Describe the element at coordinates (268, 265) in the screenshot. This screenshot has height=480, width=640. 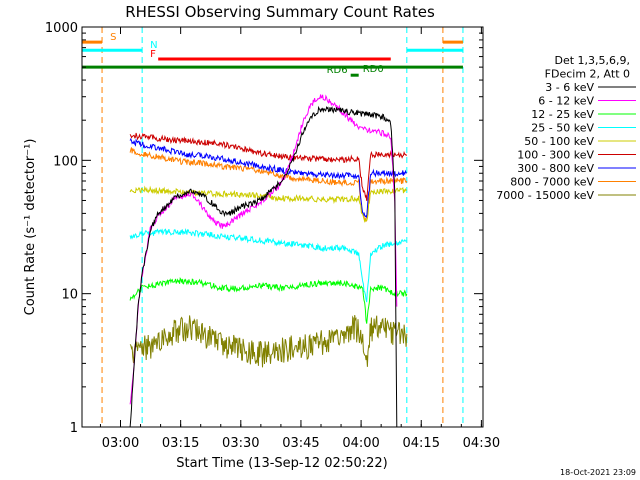
I see `series-line-25-50-kev` at that location.